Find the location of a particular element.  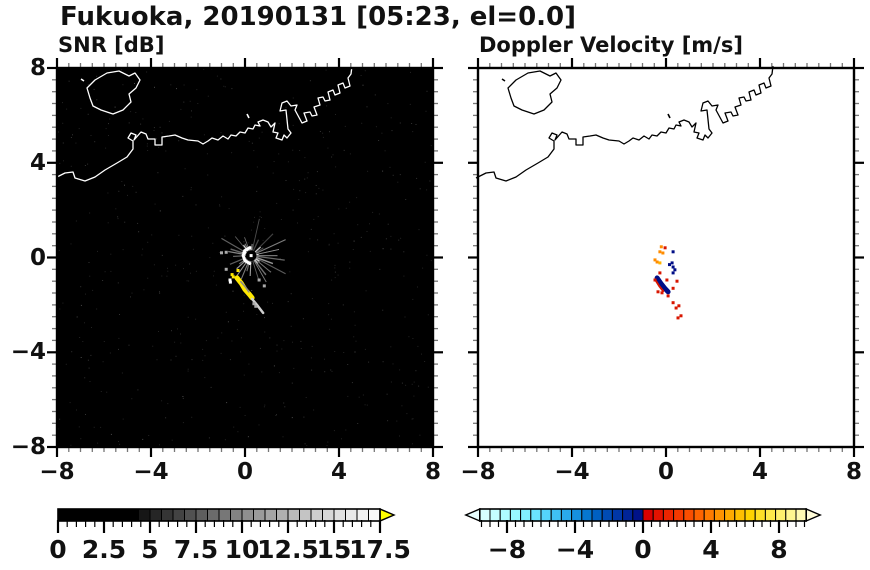

y-axis-tick-label: 4 is located at coordinates (37, 162).